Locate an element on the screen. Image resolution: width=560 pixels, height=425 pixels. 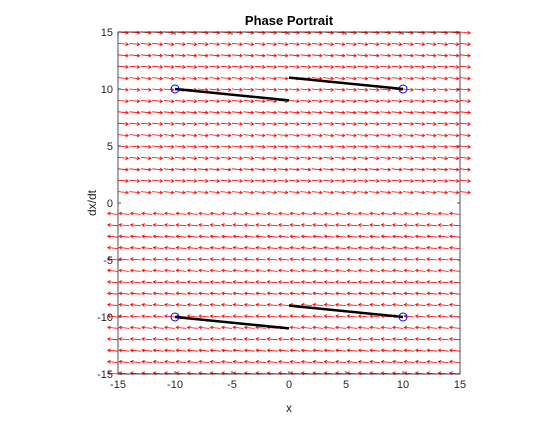
x-tick-label: -10 is located at coordinates (175, 385).